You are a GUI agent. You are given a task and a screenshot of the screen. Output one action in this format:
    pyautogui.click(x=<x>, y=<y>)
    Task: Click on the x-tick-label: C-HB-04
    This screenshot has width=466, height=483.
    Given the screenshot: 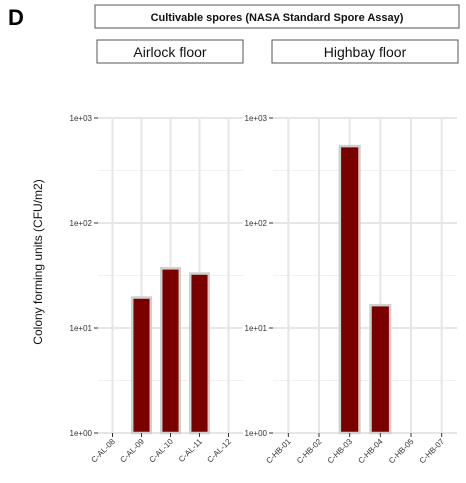 What is the action you would take?
    pyautogui.click(x=370, y=451)
    